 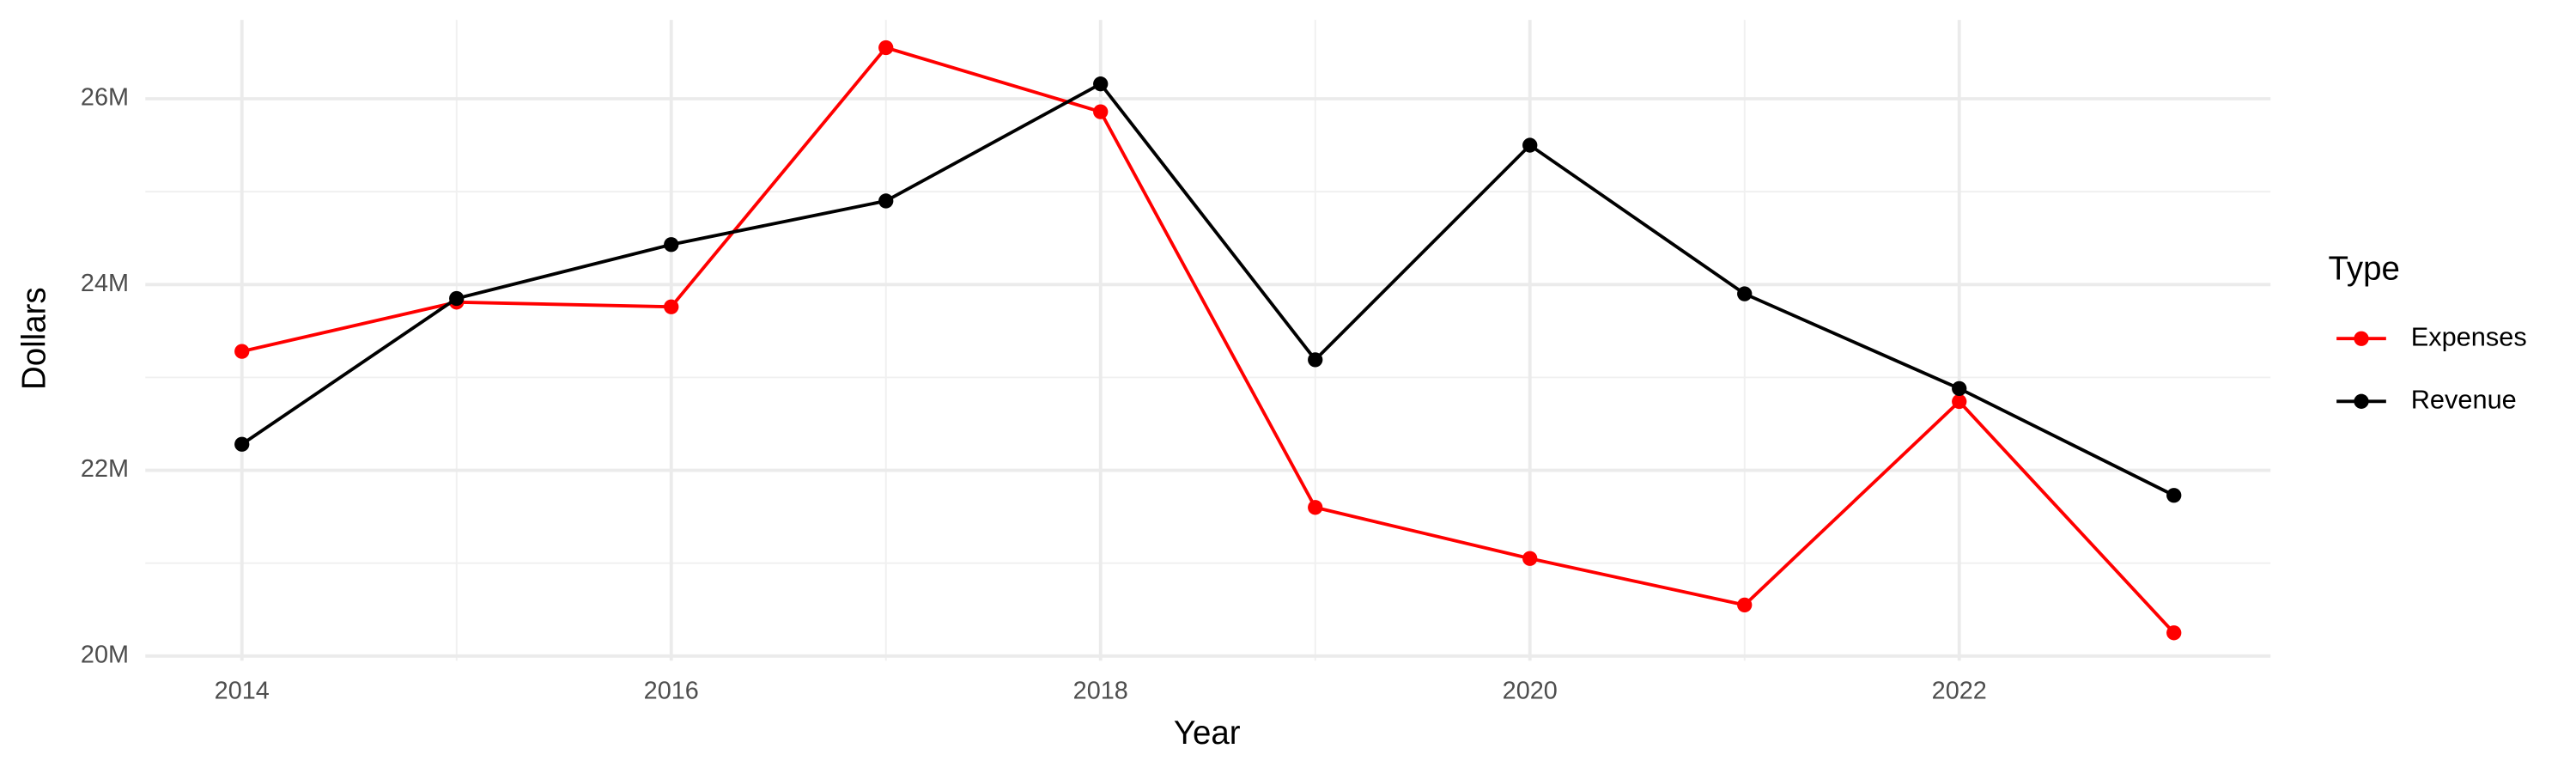 What do you see at coordinates (105, 98) in the screenshot?
I see `y-tick-label: 26M` at bounding box center [105, 98].